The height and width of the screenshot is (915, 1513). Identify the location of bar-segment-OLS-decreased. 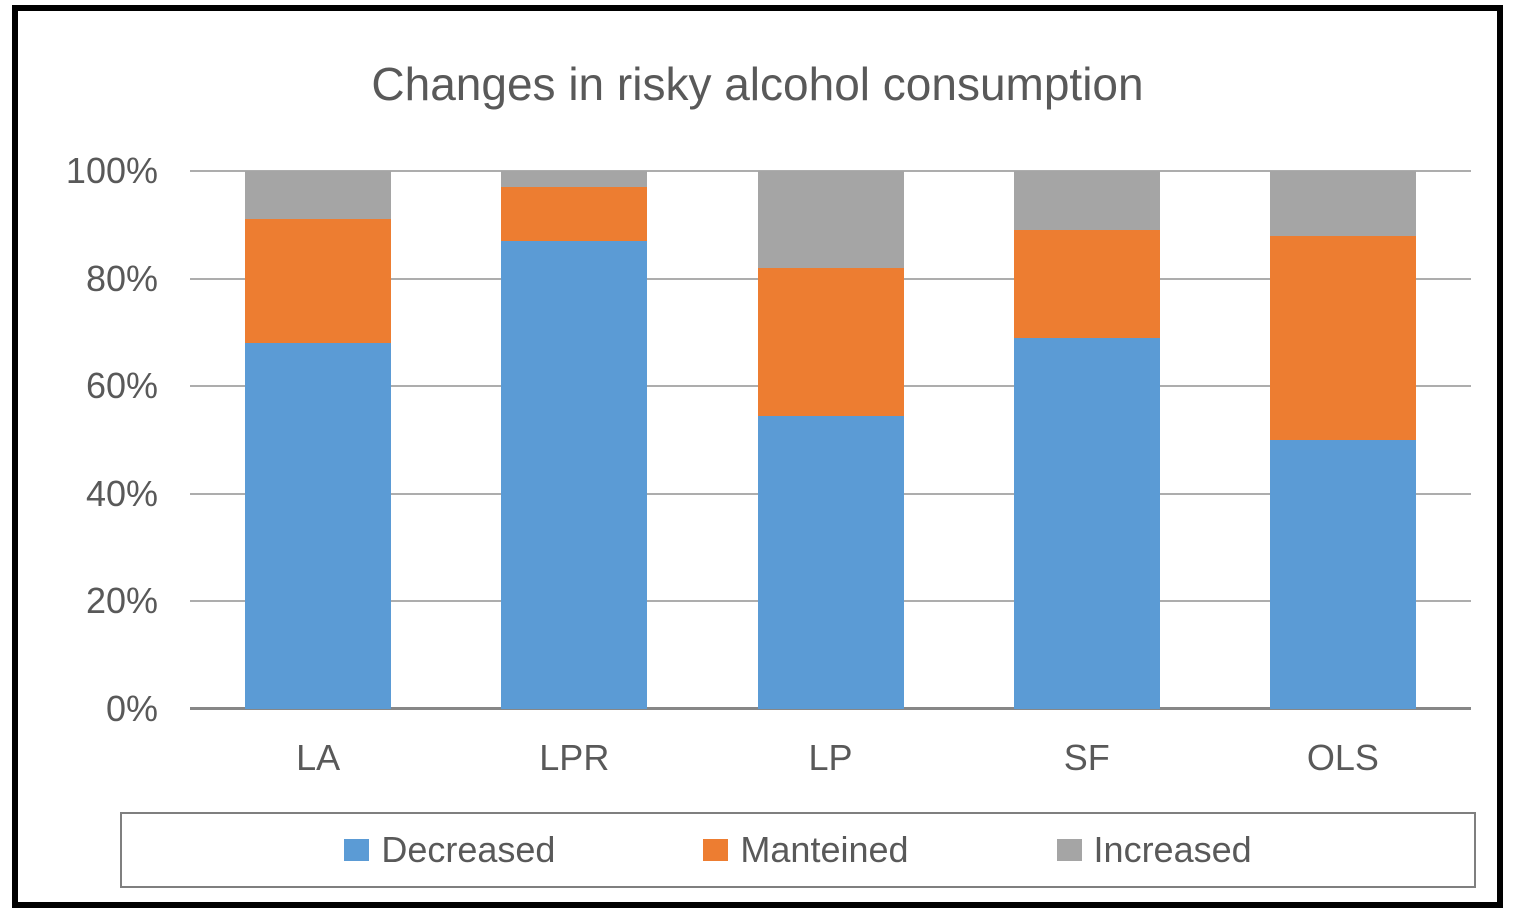
(1342, 574).